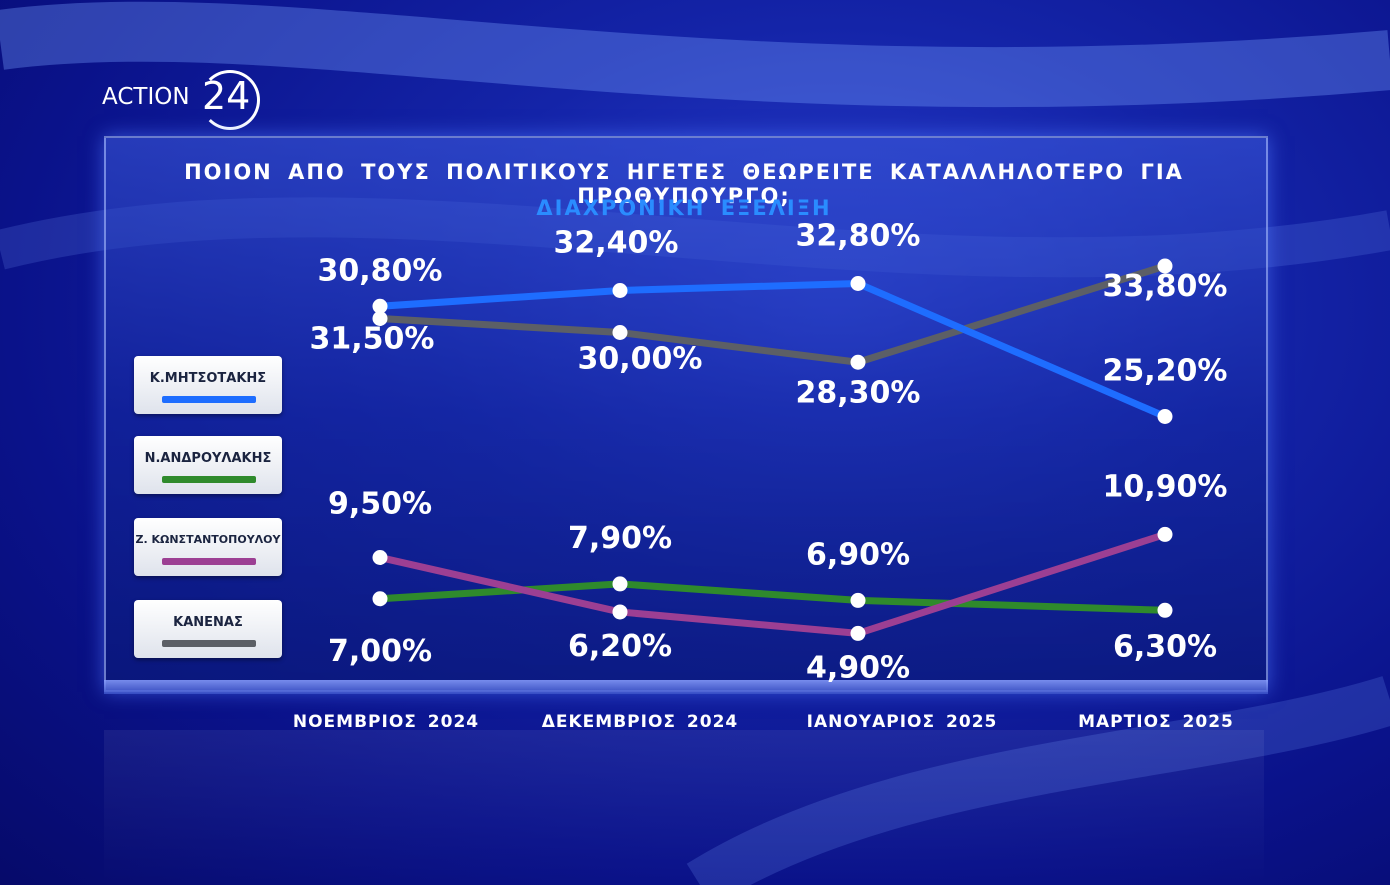  What do you see at coordinates (620, 646) in the screenshot?
I see `data-label: 6,20%` at bounding box center [620, 646].